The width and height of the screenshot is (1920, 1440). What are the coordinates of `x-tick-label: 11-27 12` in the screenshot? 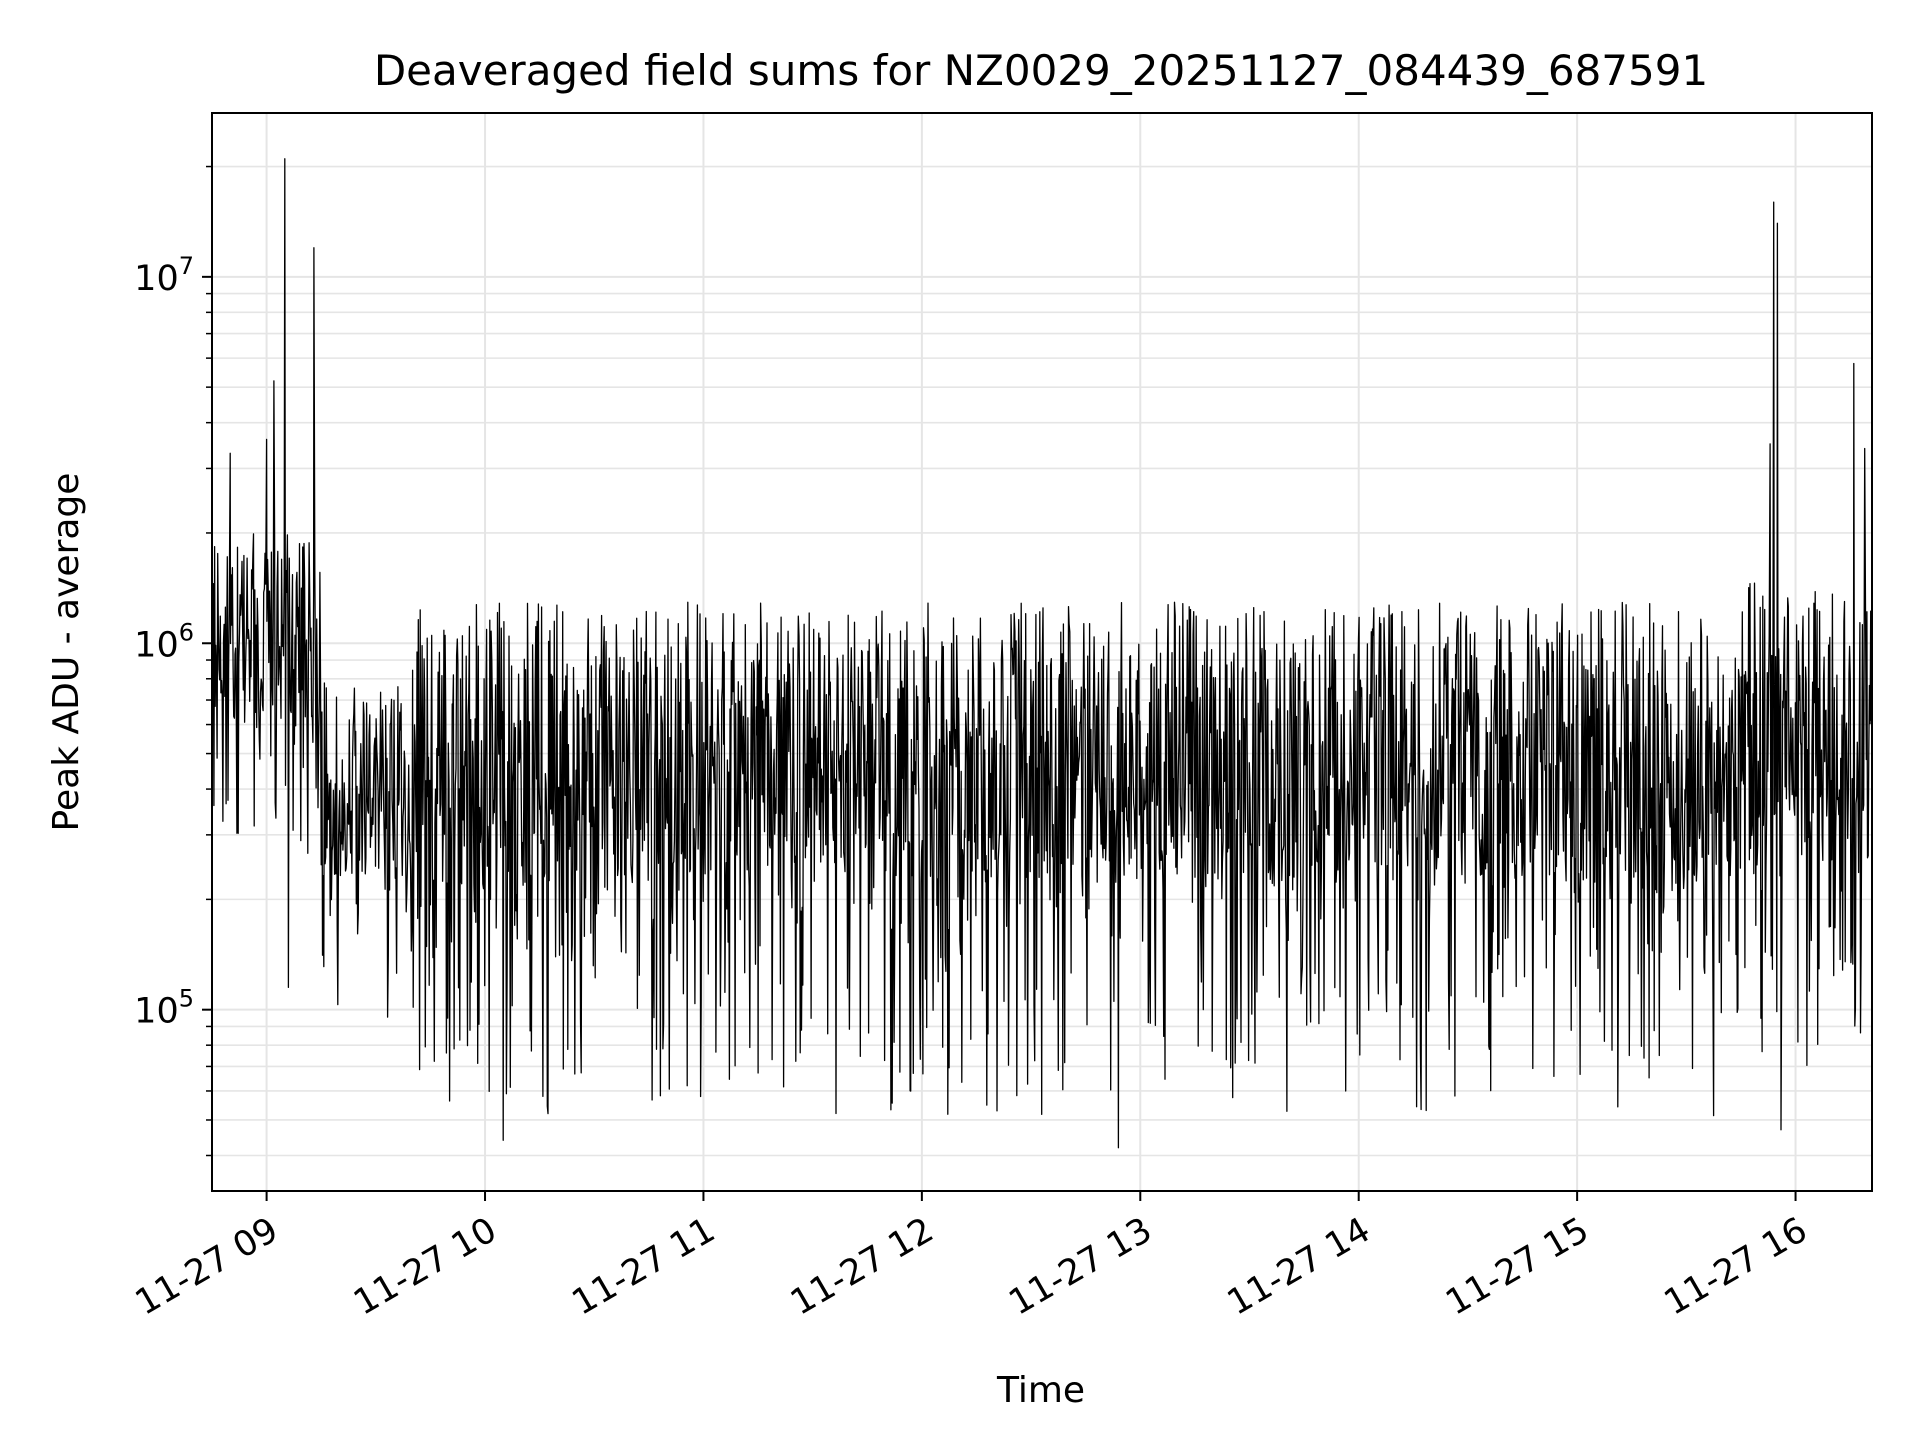 It's located at (862, 1266).